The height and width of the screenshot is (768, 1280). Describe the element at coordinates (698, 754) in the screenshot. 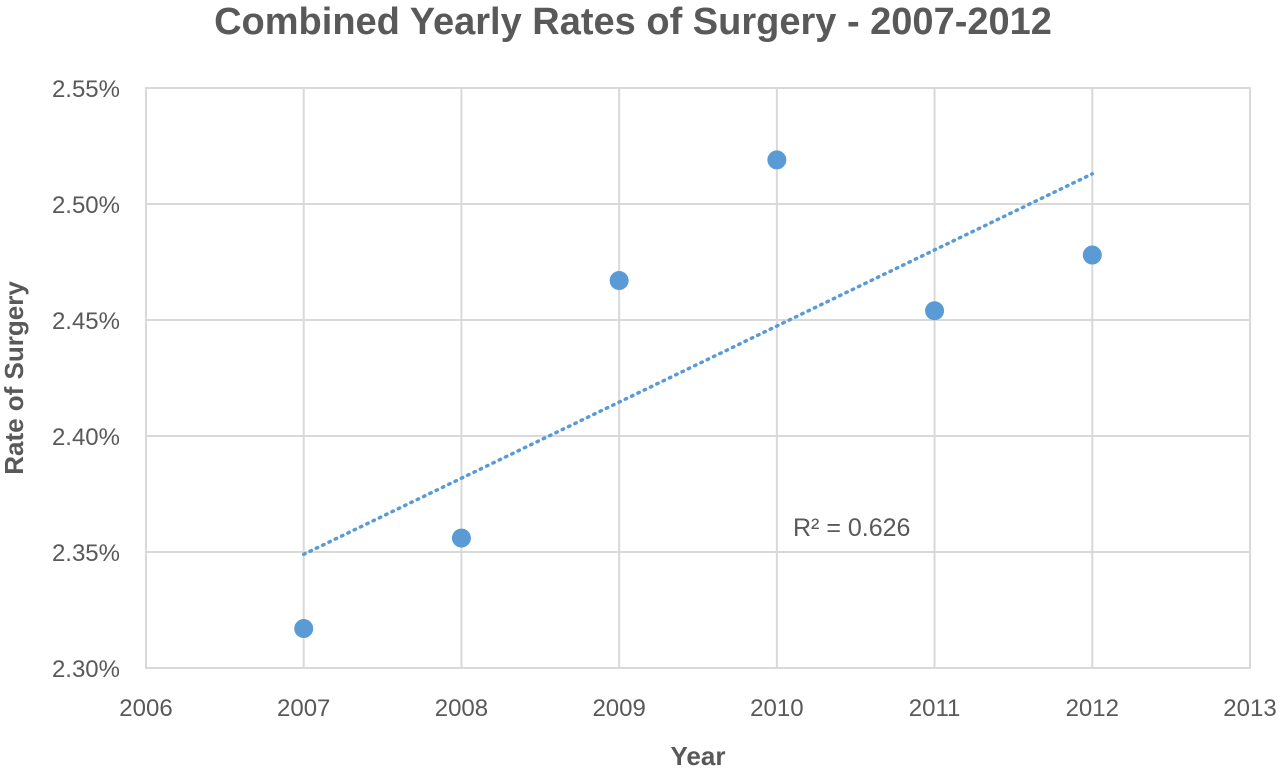

I see `x-axis-title: Year` at that location.